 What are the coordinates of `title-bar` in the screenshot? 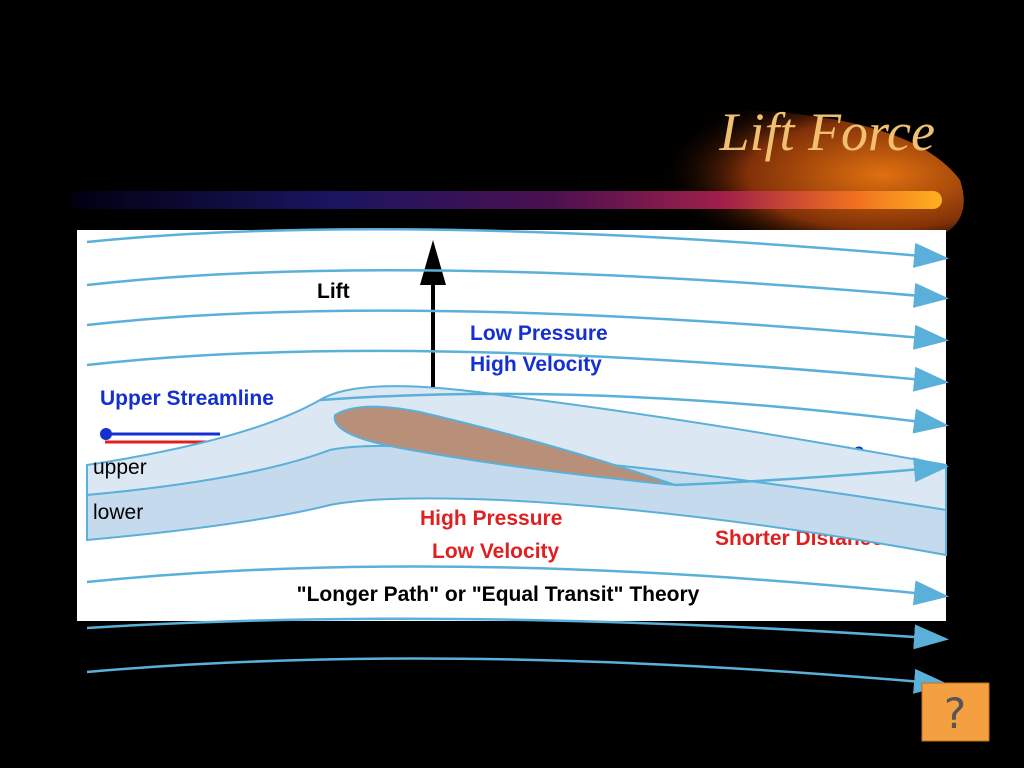 It's located at (506, 200).